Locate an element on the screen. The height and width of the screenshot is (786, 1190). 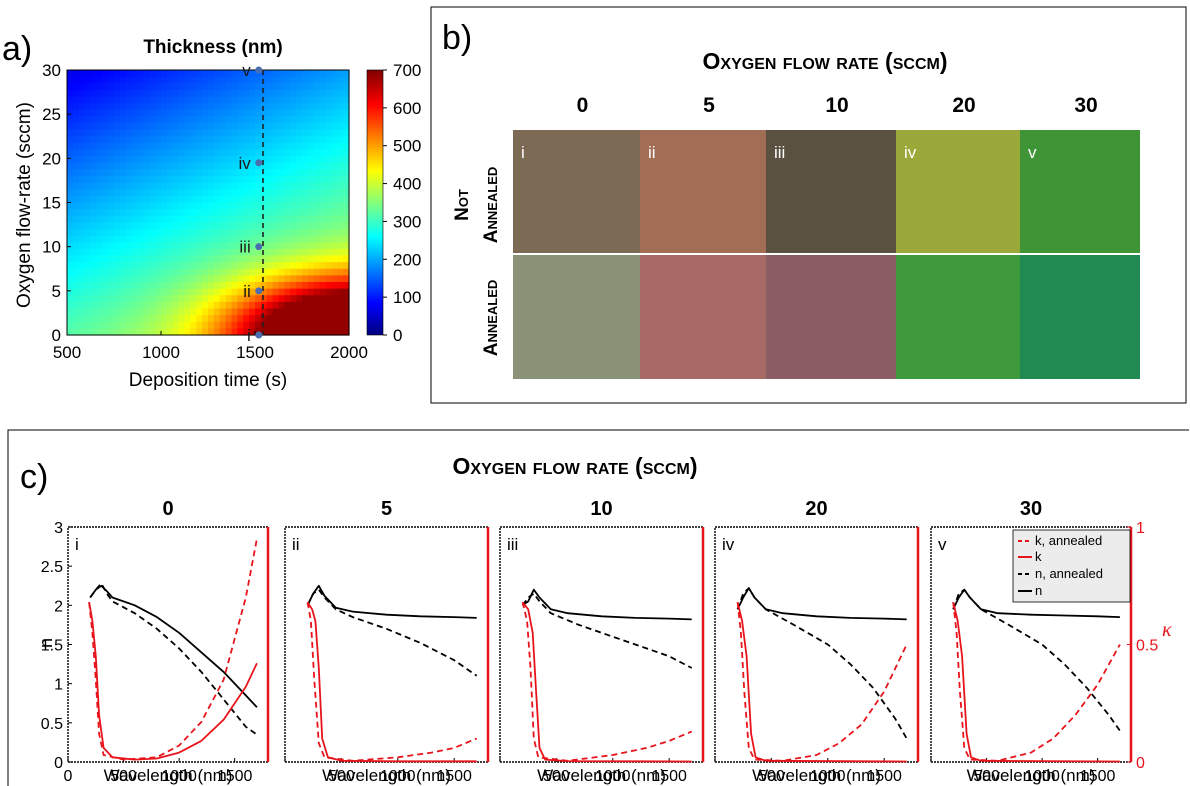
x-tick: 1000 is located at coordinates (179, 776).